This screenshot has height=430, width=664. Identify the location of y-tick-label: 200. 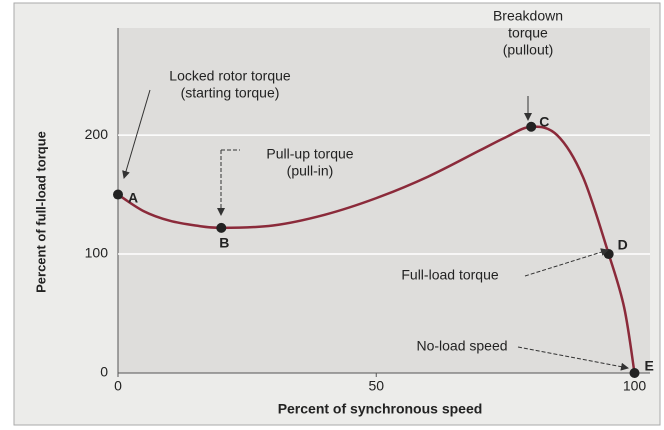
(97, 134).